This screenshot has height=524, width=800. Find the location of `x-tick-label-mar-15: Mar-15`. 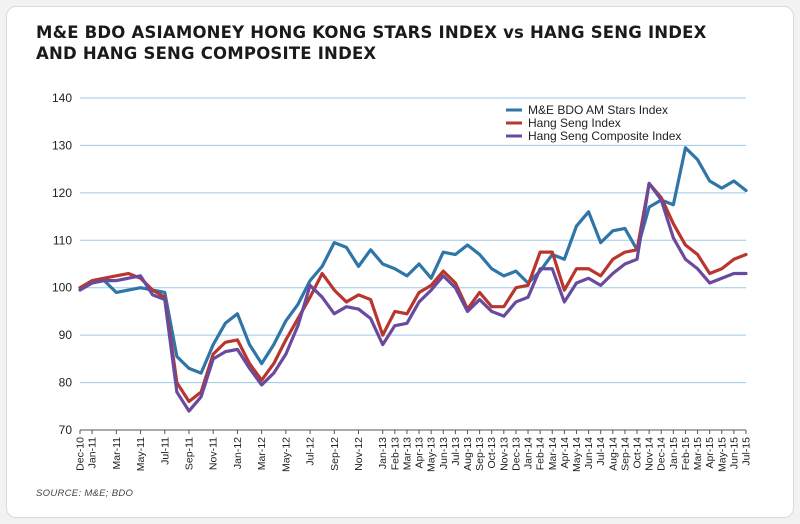

x-tick-label-mar-15: Mar-15 is located at coordinates (698, 453).